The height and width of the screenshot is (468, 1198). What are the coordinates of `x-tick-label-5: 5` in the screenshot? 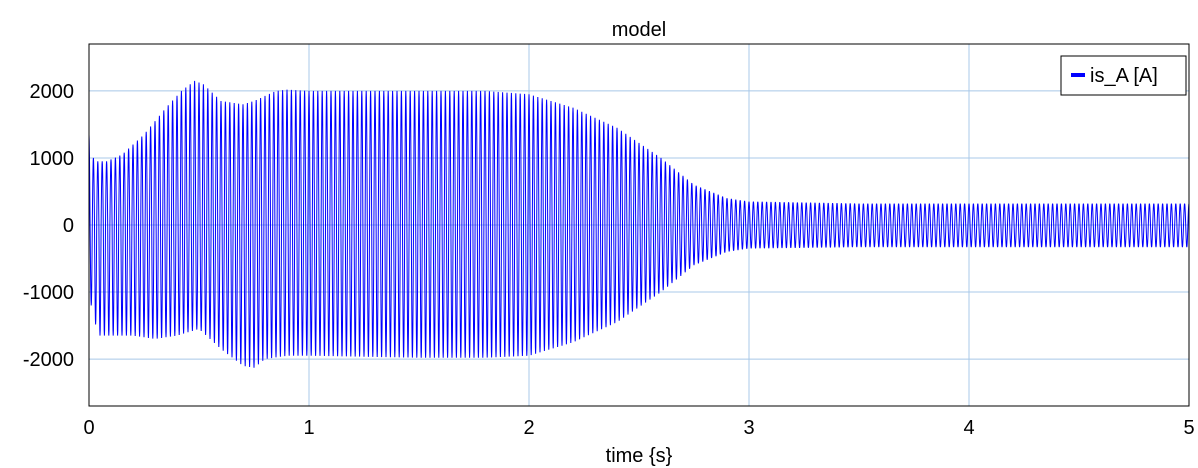 It's located at (1188, 428).